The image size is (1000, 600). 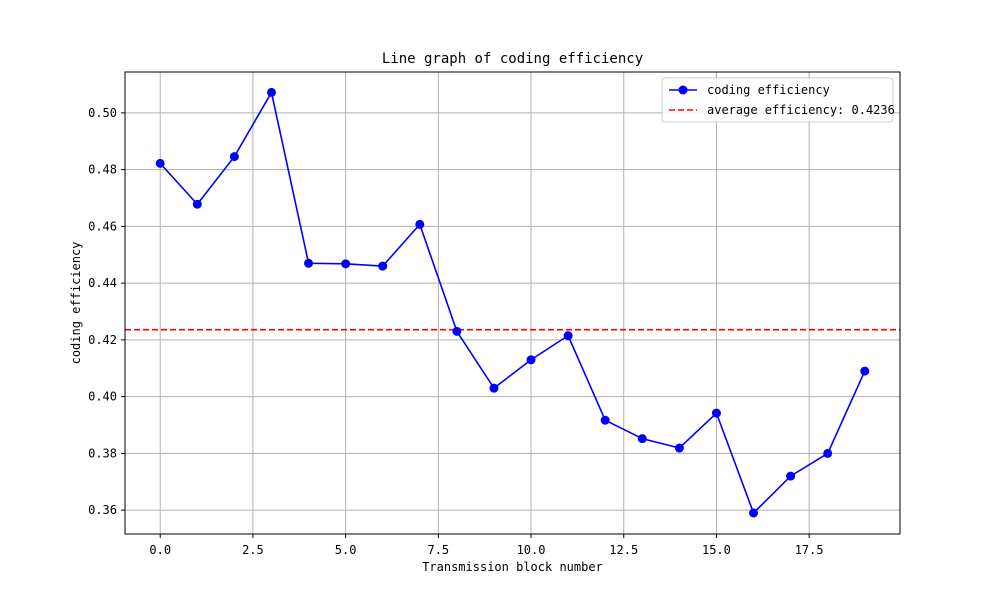 What do you see at coordinates (160, 550) in the screenshot?
I see `x-tick-label: 0.0` at bounding box center [160, 550].